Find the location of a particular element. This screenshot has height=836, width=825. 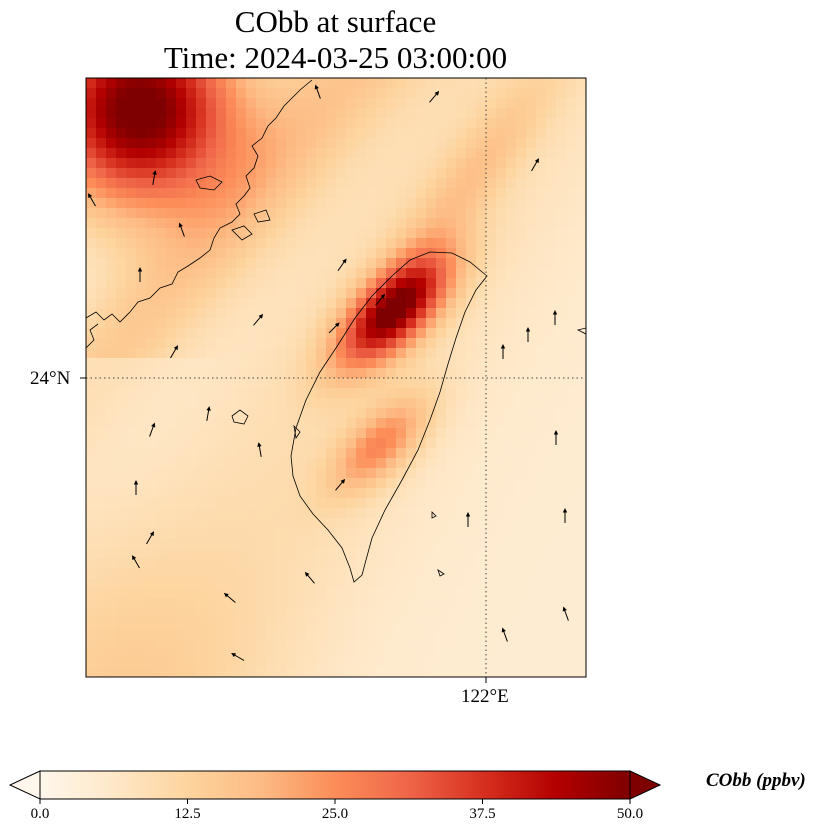

taiwan-coastline is located at coordinates (389, 417).